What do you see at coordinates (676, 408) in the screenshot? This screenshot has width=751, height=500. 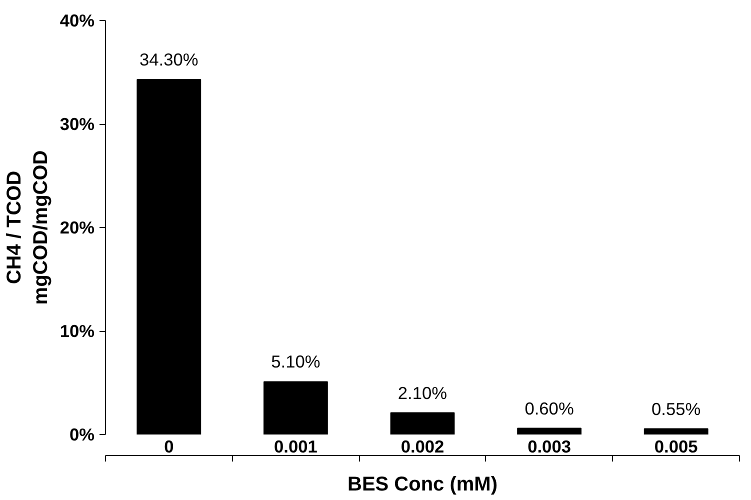 I see `data-label: 0.55%` at bounding box center [676, 408].